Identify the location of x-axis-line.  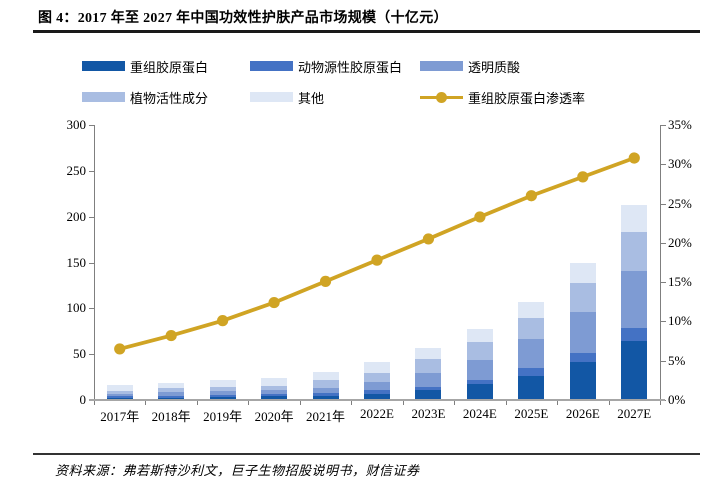
(377, 399).